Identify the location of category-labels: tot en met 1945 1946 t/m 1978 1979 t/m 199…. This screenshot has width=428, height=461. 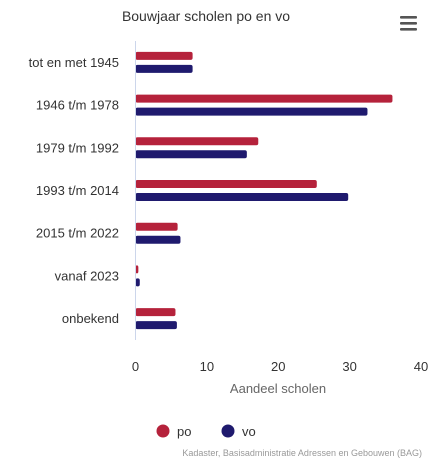
(74, 190).